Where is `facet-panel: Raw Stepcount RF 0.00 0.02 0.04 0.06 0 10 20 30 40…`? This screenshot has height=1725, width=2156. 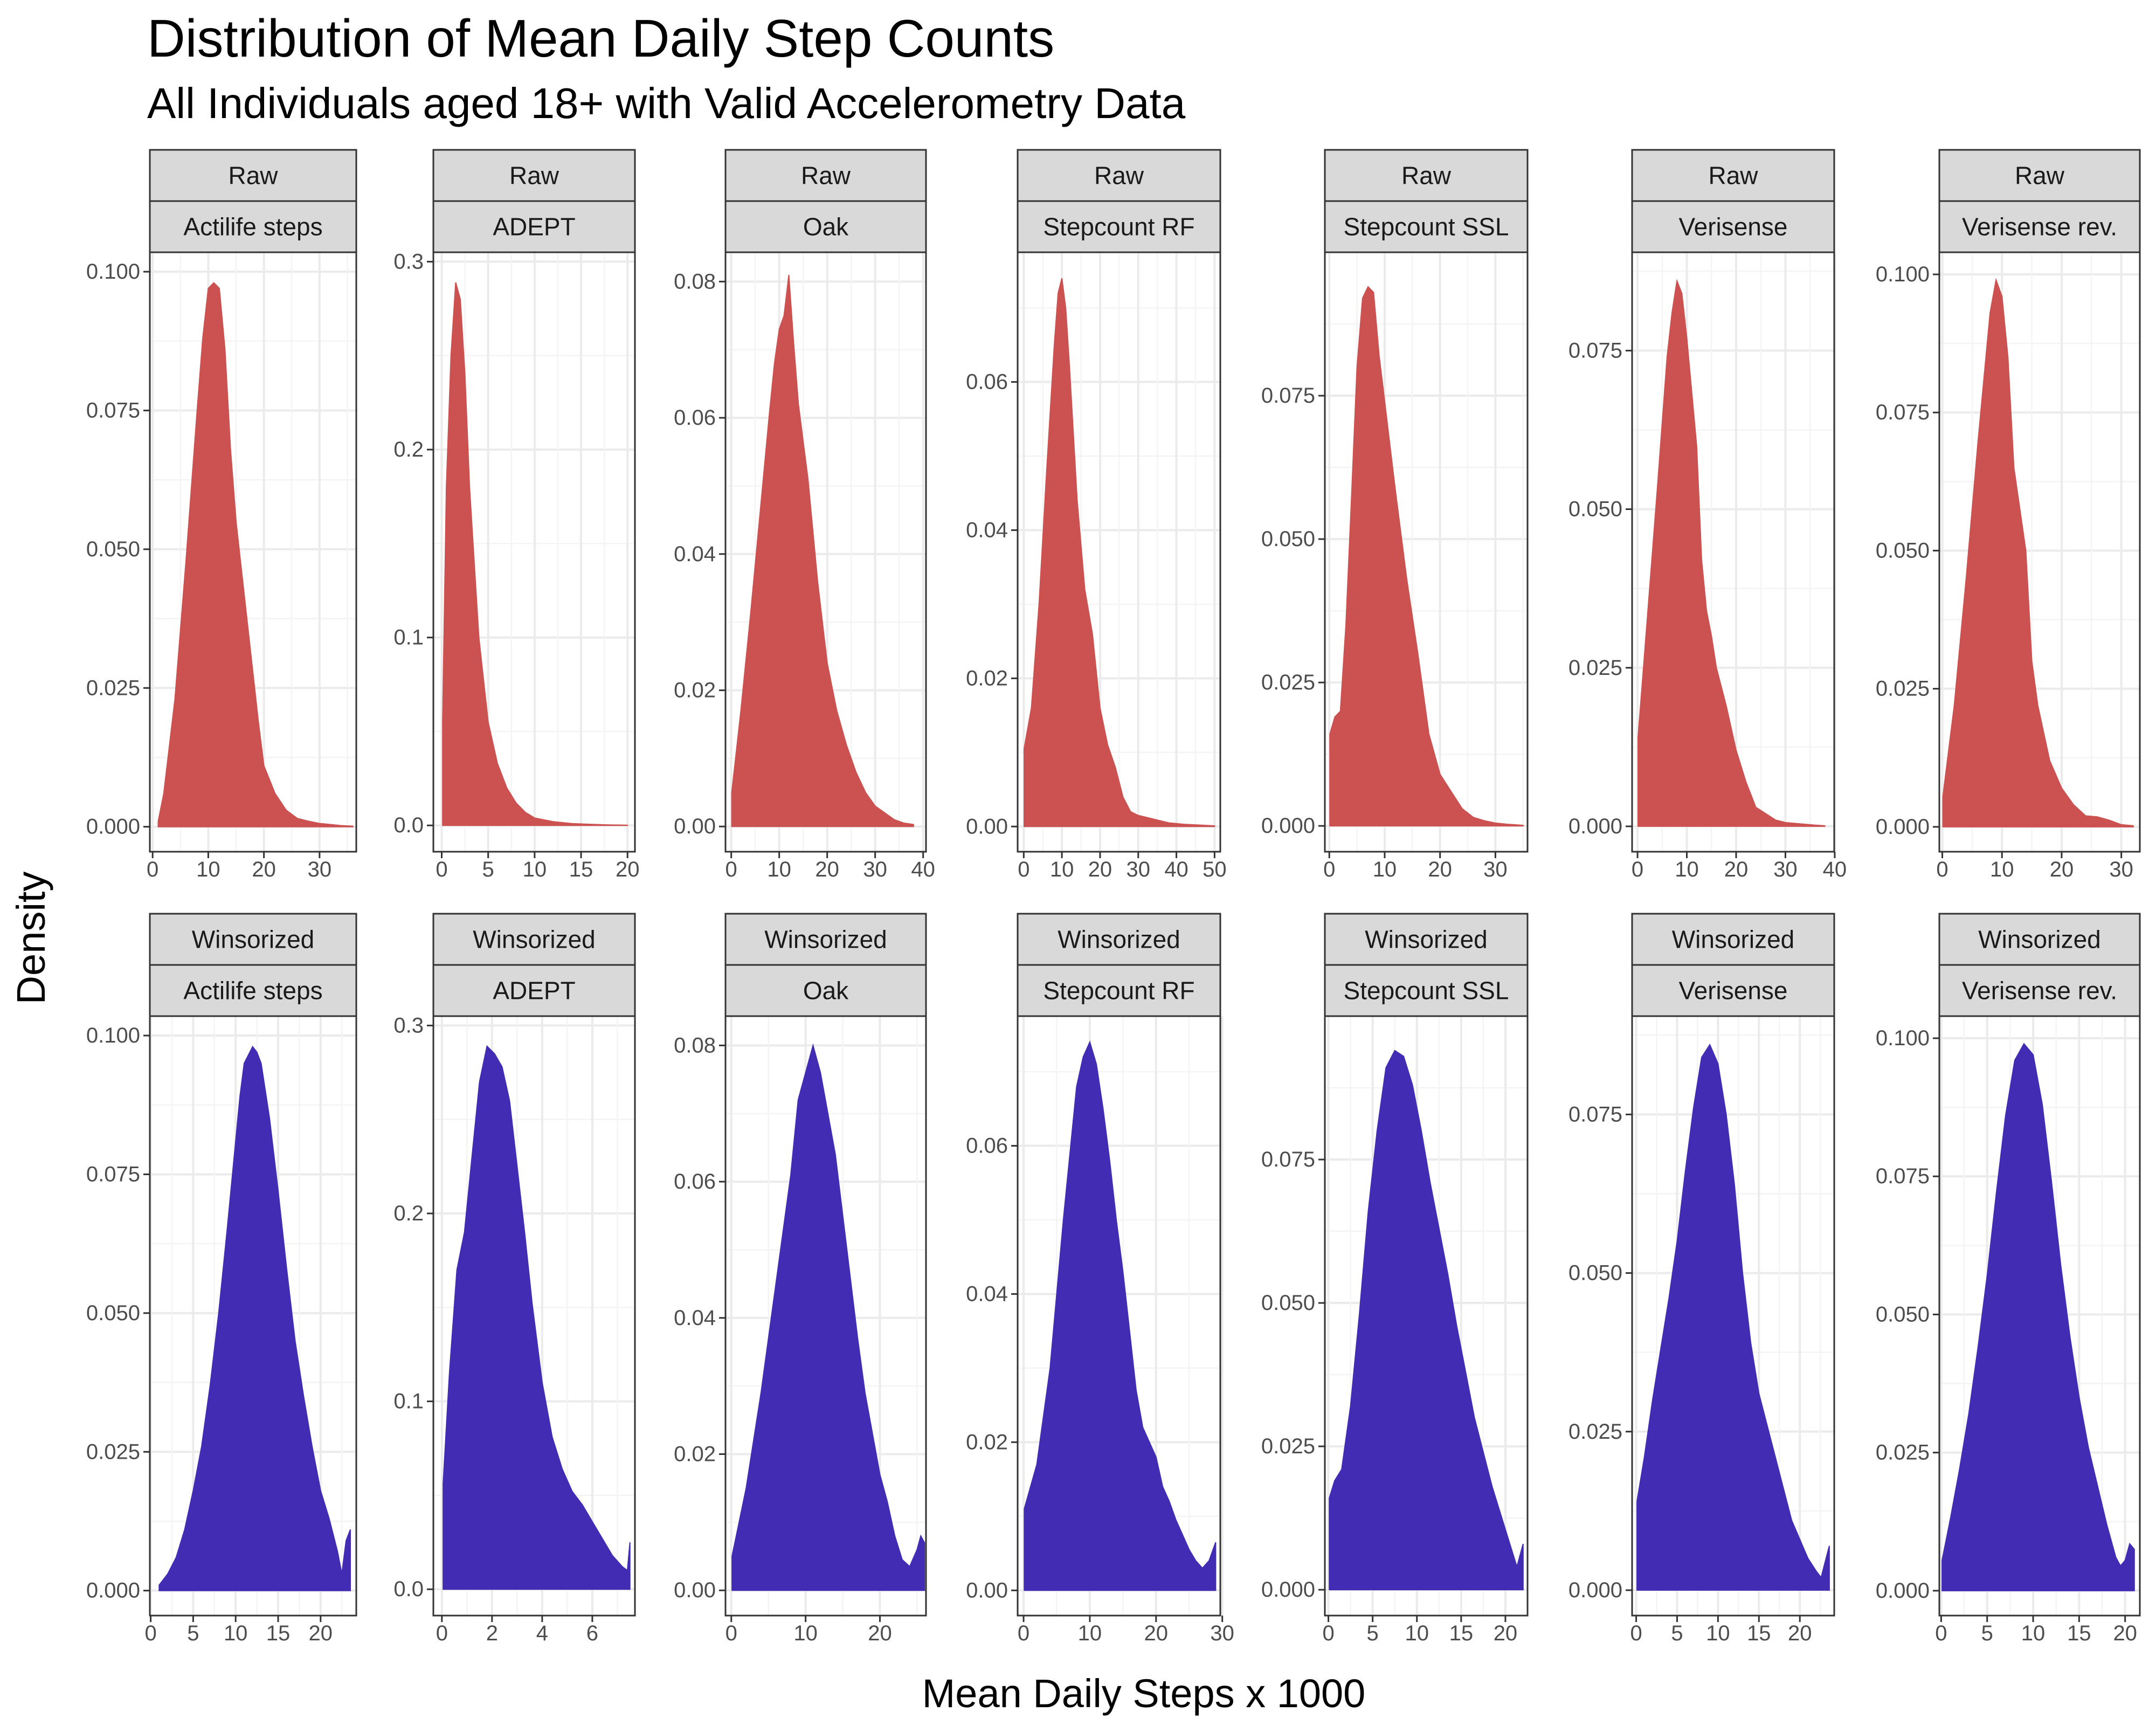
facet-panel: Raw Stepcount RF 0.00 0.02 0.04 0.06 0 10 20 30 40… is located at coordinates (1096, 515).